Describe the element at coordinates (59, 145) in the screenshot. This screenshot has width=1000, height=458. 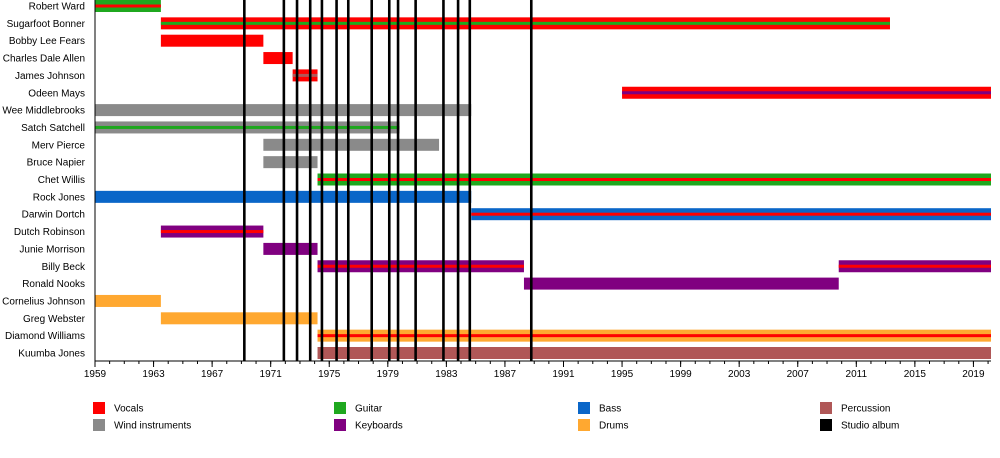
I see `member-label-merv-pierce: Merv Pierce` at that location.